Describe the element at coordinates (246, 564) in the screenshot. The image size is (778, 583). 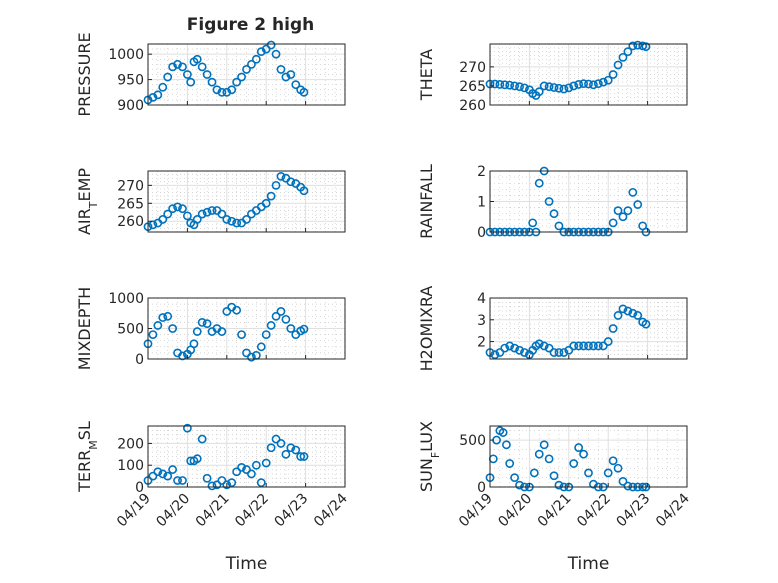
I see `x-axis-label: Time` at that location.